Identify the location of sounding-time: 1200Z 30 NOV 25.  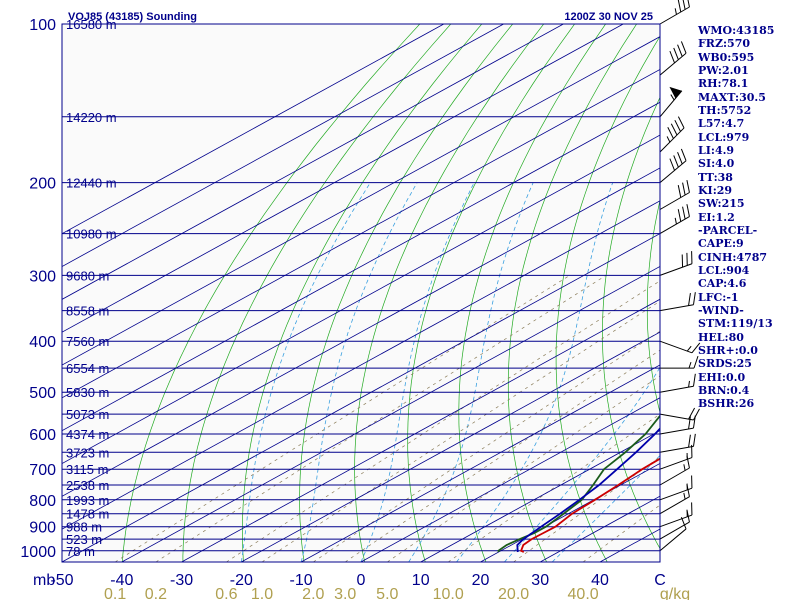
(608, 17).